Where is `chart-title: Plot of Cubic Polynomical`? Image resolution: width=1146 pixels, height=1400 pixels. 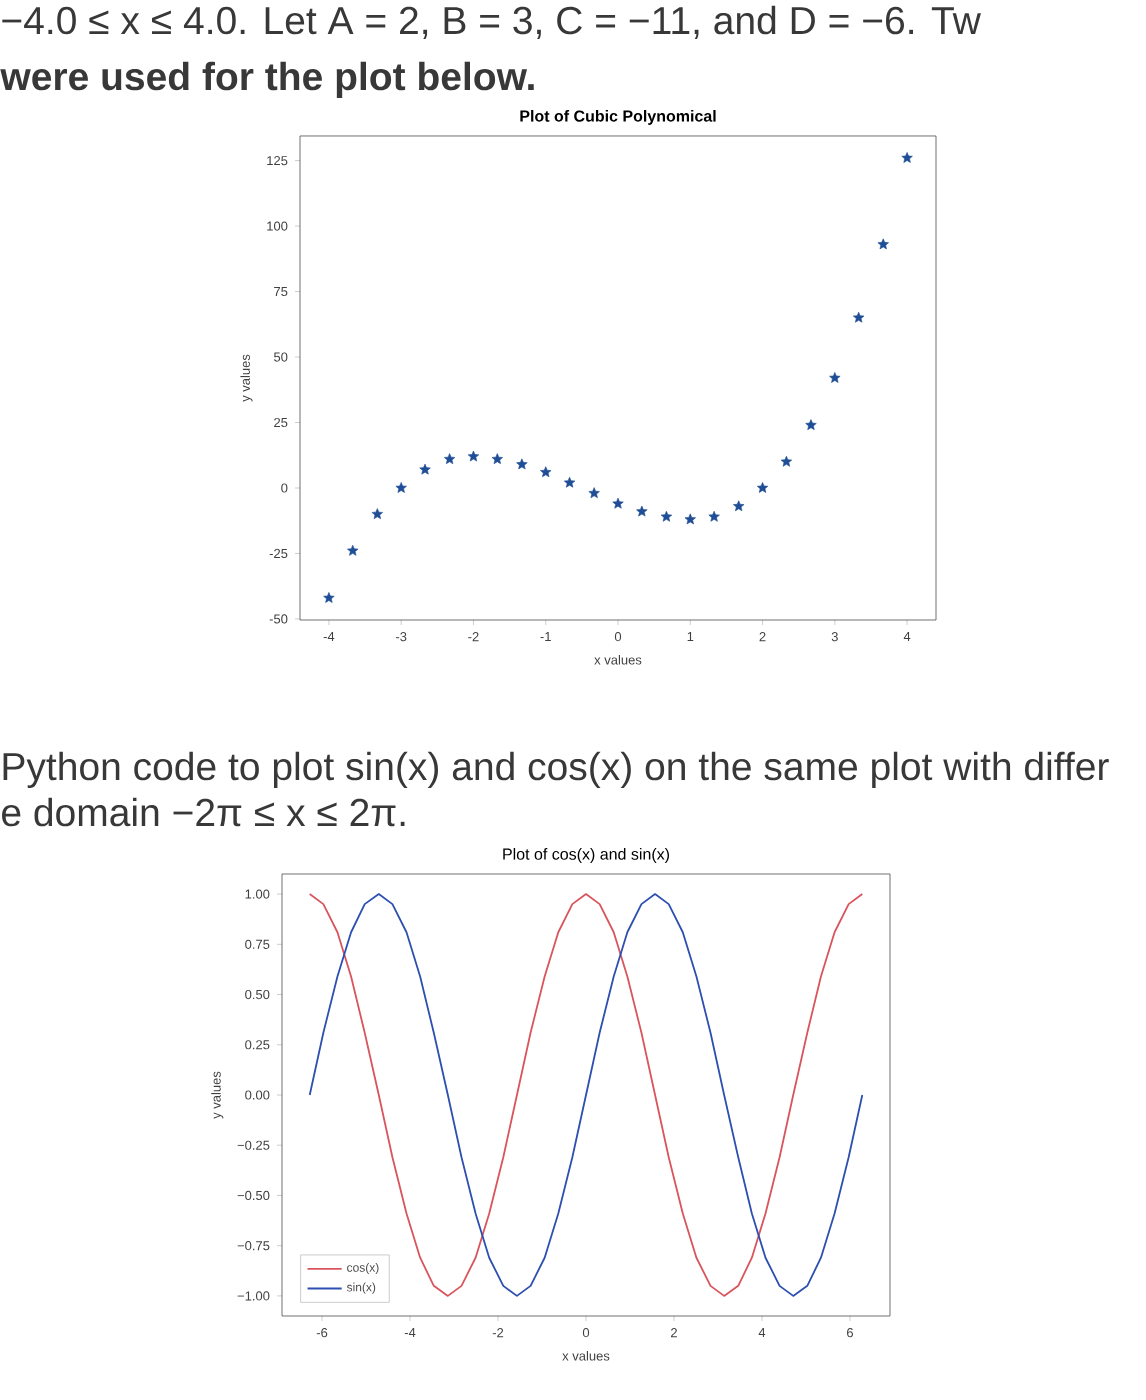 chart-title: Plot of Cubic Polynomical is located at coordinates (618, 117).